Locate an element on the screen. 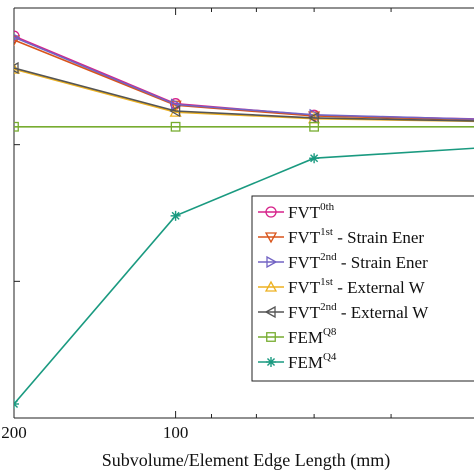 The width and height of the screenshot is (474, 474). legend-item: FEMQ4 is located at coordinates (297, 361).